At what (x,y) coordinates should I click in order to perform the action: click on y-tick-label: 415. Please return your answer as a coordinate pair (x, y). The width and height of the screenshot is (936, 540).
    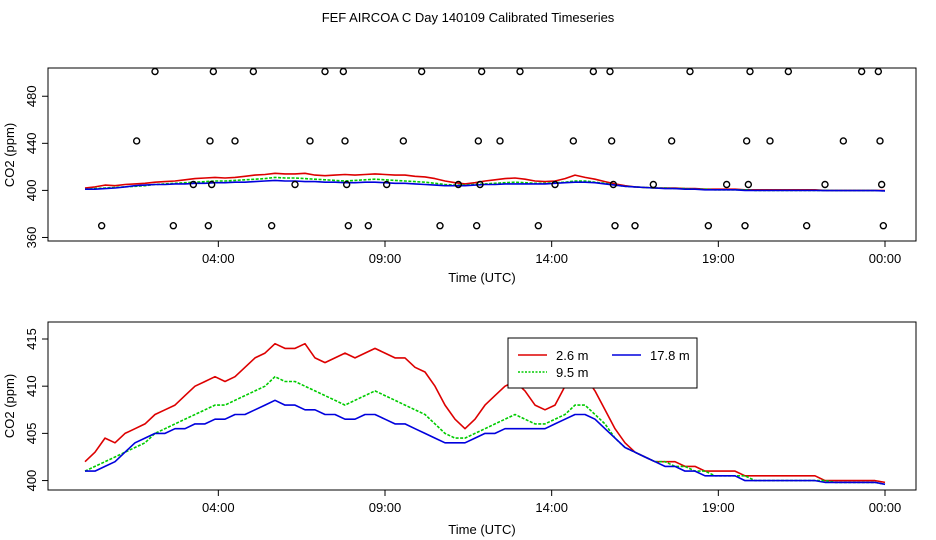
    Looking at the image, I should click on (31, 339).